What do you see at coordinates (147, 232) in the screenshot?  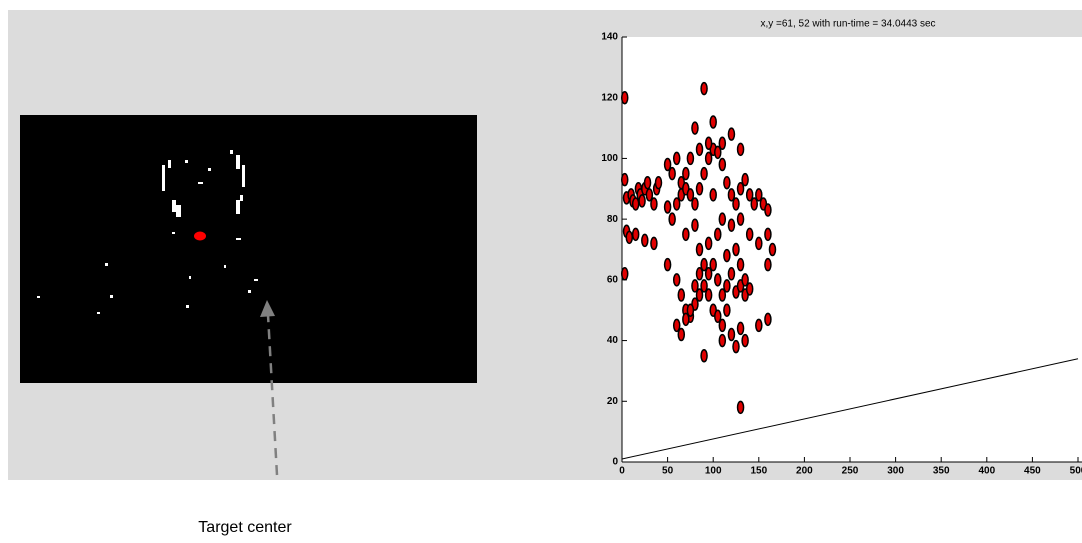 I see `image-specks` at bounding box center [147, 232].